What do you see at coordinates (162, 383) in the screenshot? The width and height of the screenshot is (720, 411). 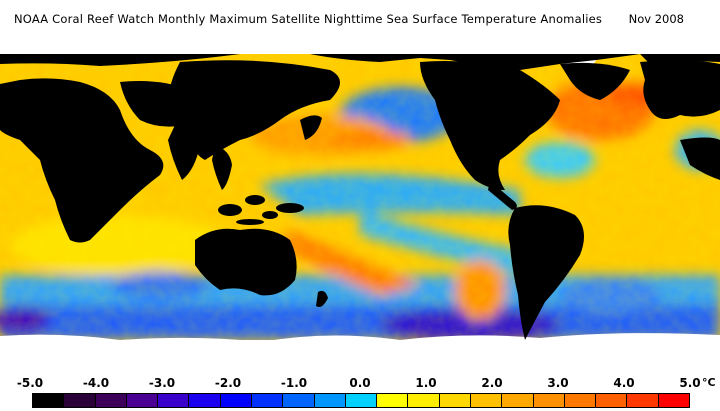 I see `legend-tick-label: -3.0` at bounding box center [162, 383].